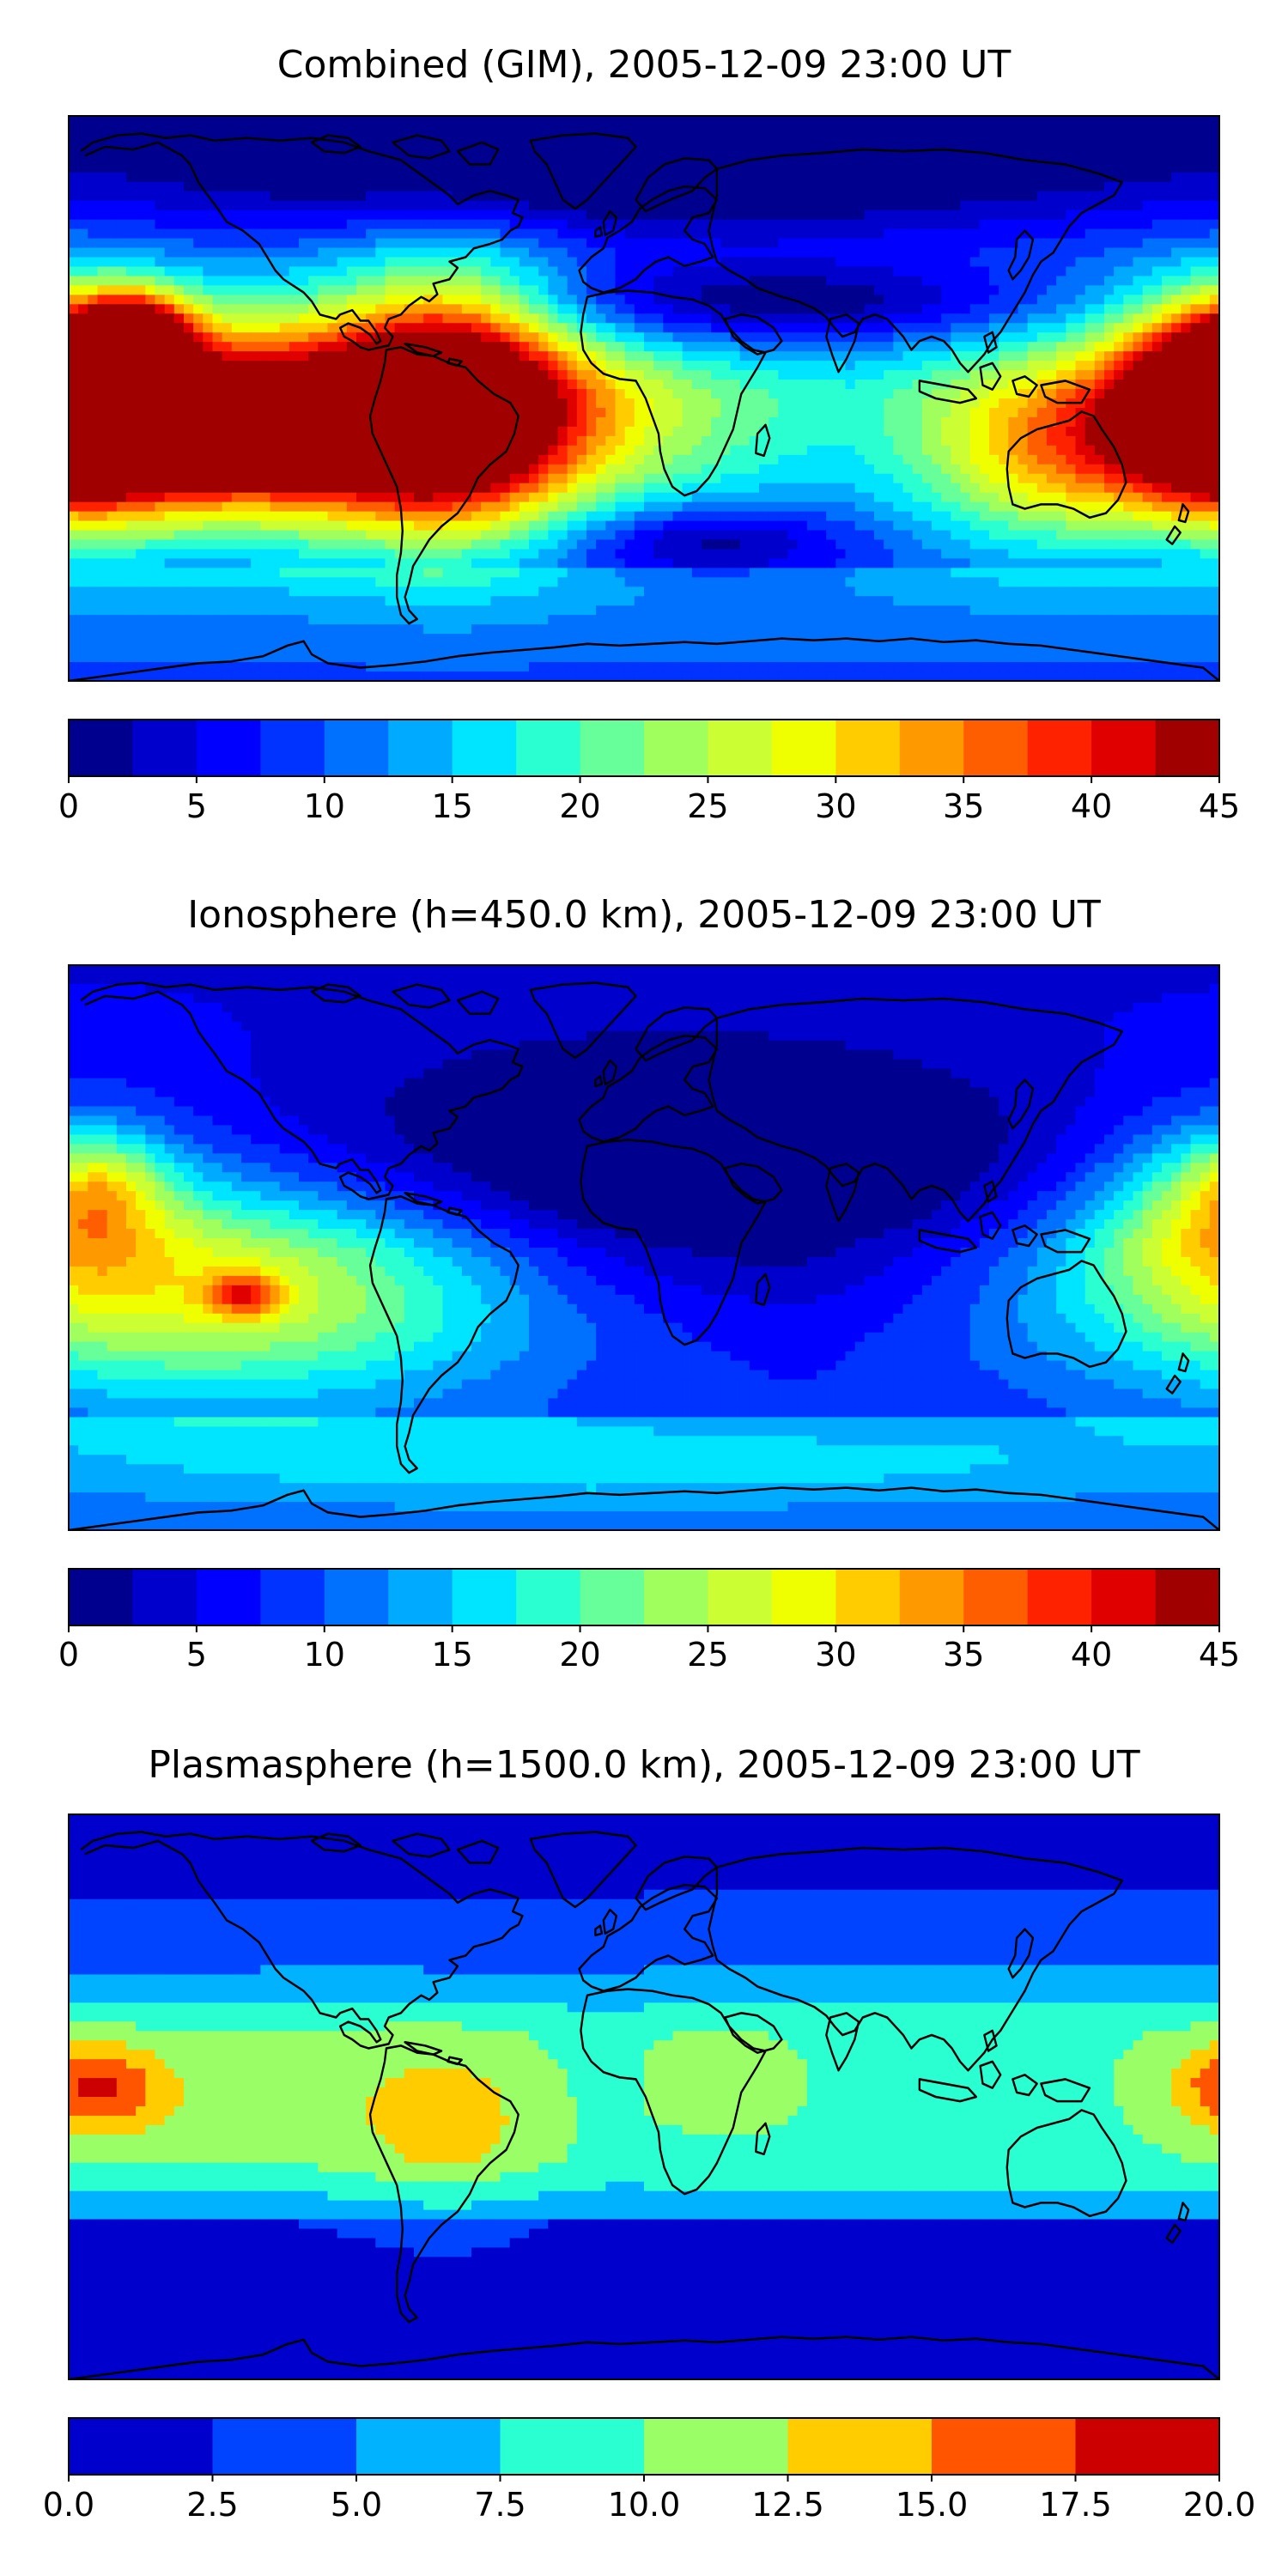 This screenshot has height=2576, width=1288. Describe the element at coordinates (644, 2505) in the screenshot. I see `colorbar-tick-label: 10.0` at that location.